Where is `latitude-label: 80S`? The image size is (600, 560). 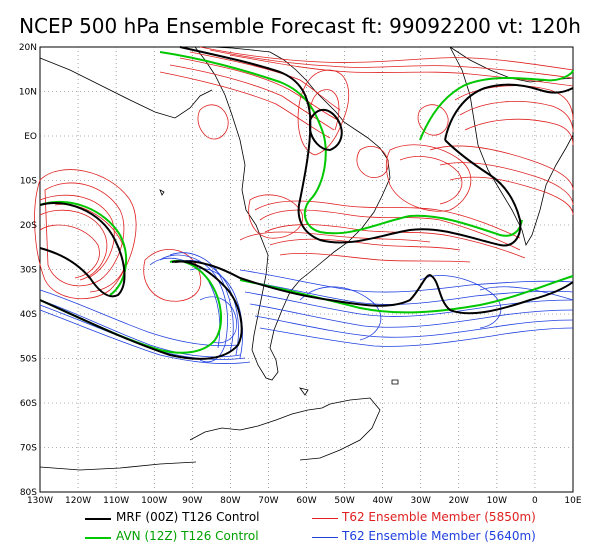
latitude-label: 80S is located at coordinates (28, 493).